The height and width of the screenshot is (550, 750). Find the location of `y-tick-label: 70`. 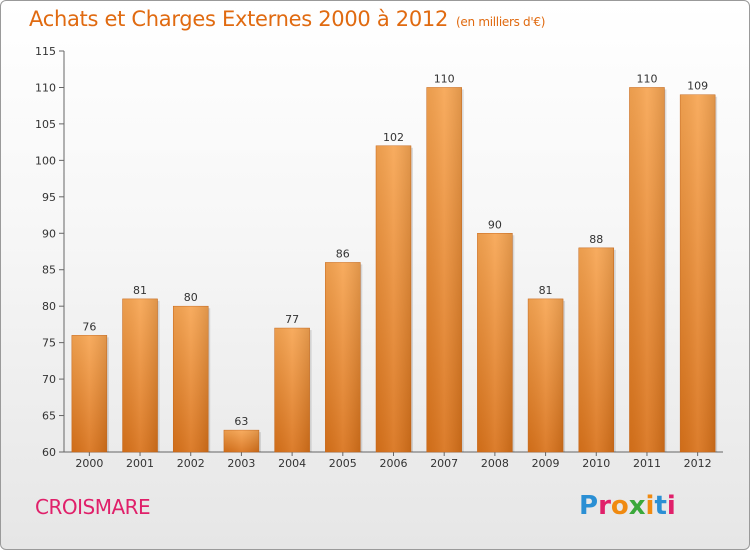

y-tick-label: 70 is located at coordinates (49, 379).